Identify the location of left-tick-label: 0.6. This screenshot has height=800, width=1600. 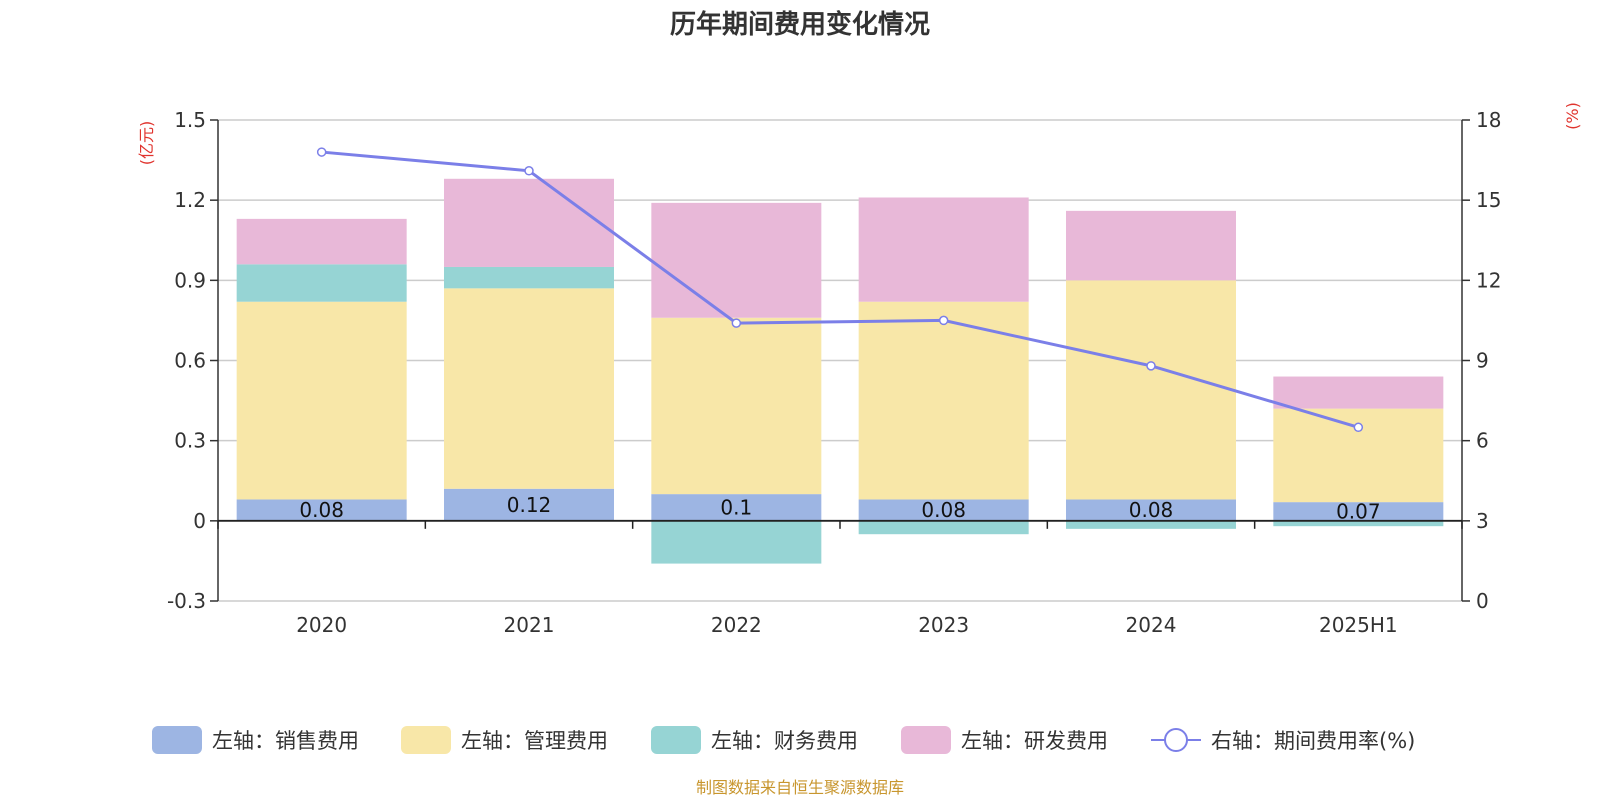
(190, 361).